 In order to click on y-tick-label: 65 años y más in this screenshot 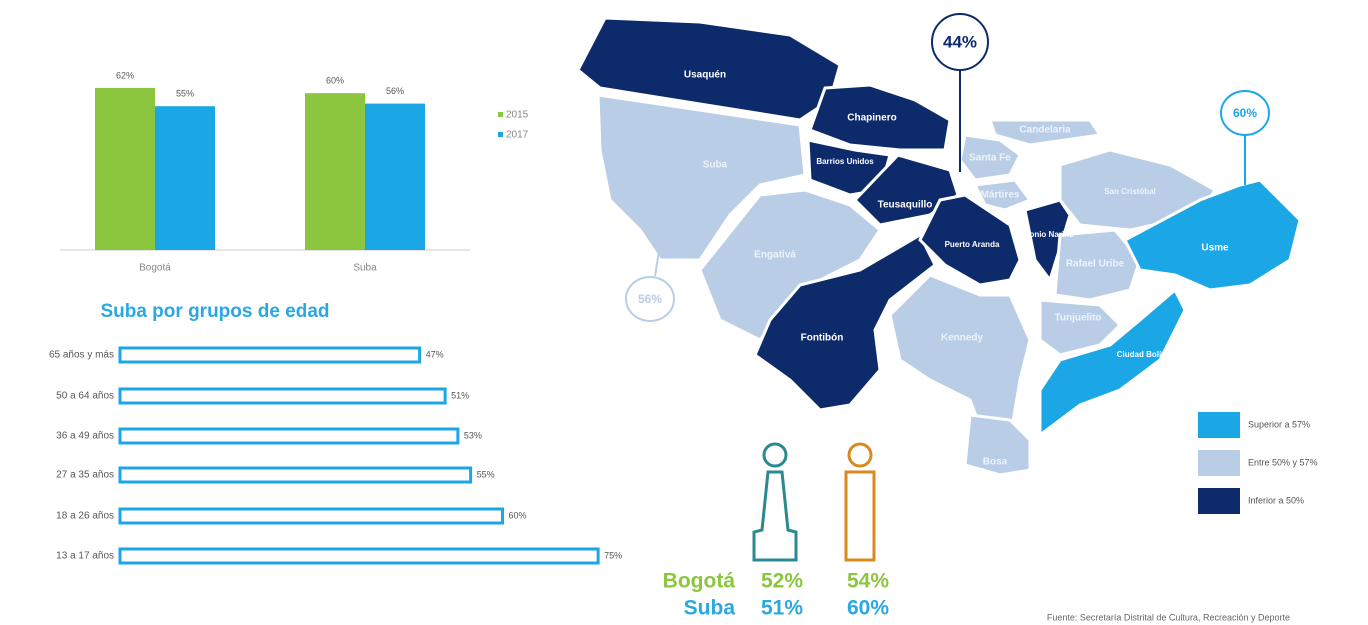, I will do `click(81, 355)`.